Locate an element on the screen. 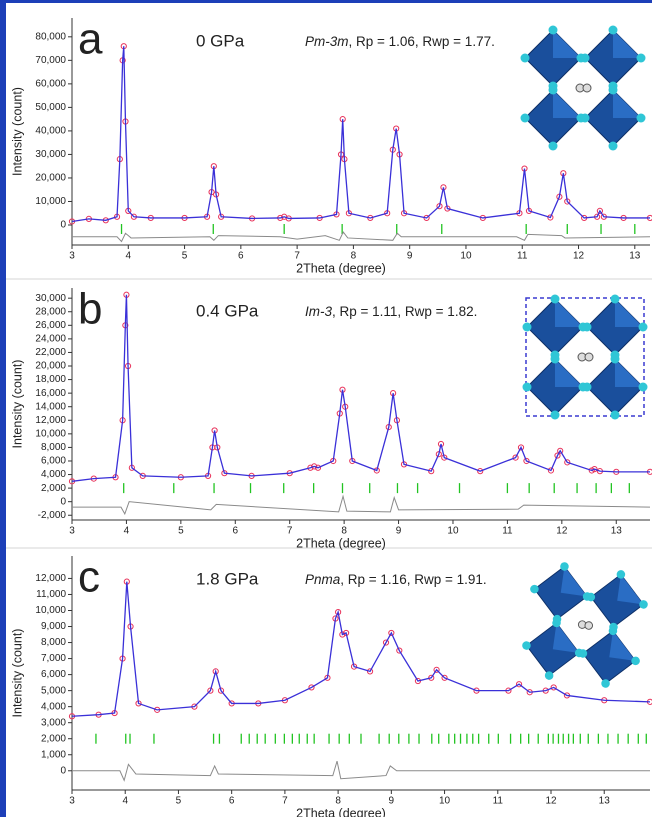 The height and width of the screenshot is (817, 652). pressure-label: 0 GPa is located at coordinates (220, 40).